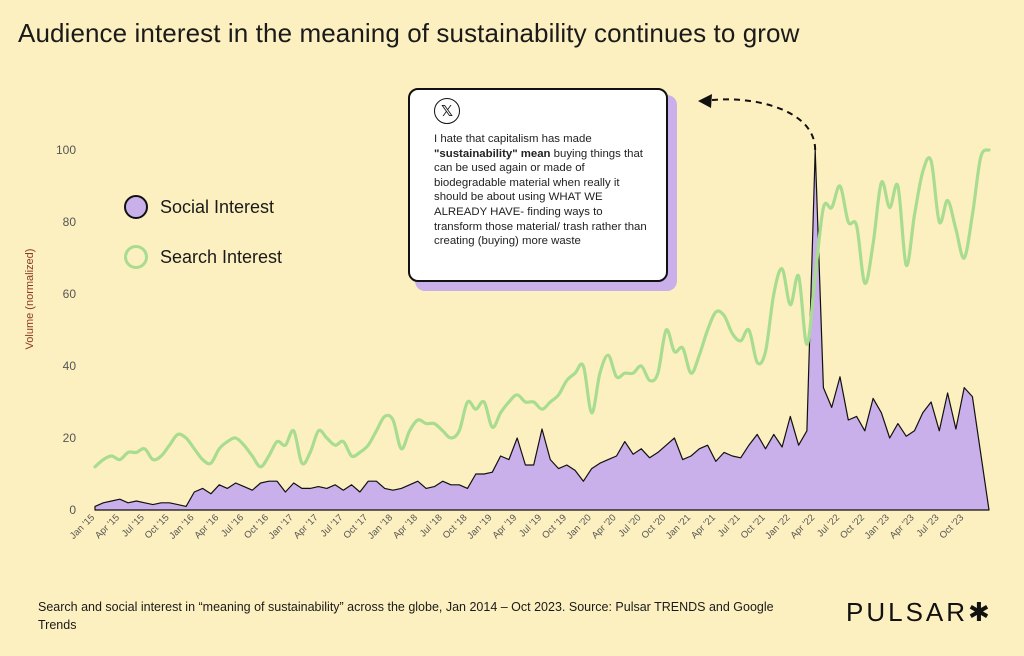  I want to click on x-tick-label: Jul '17, so click(331, 525).